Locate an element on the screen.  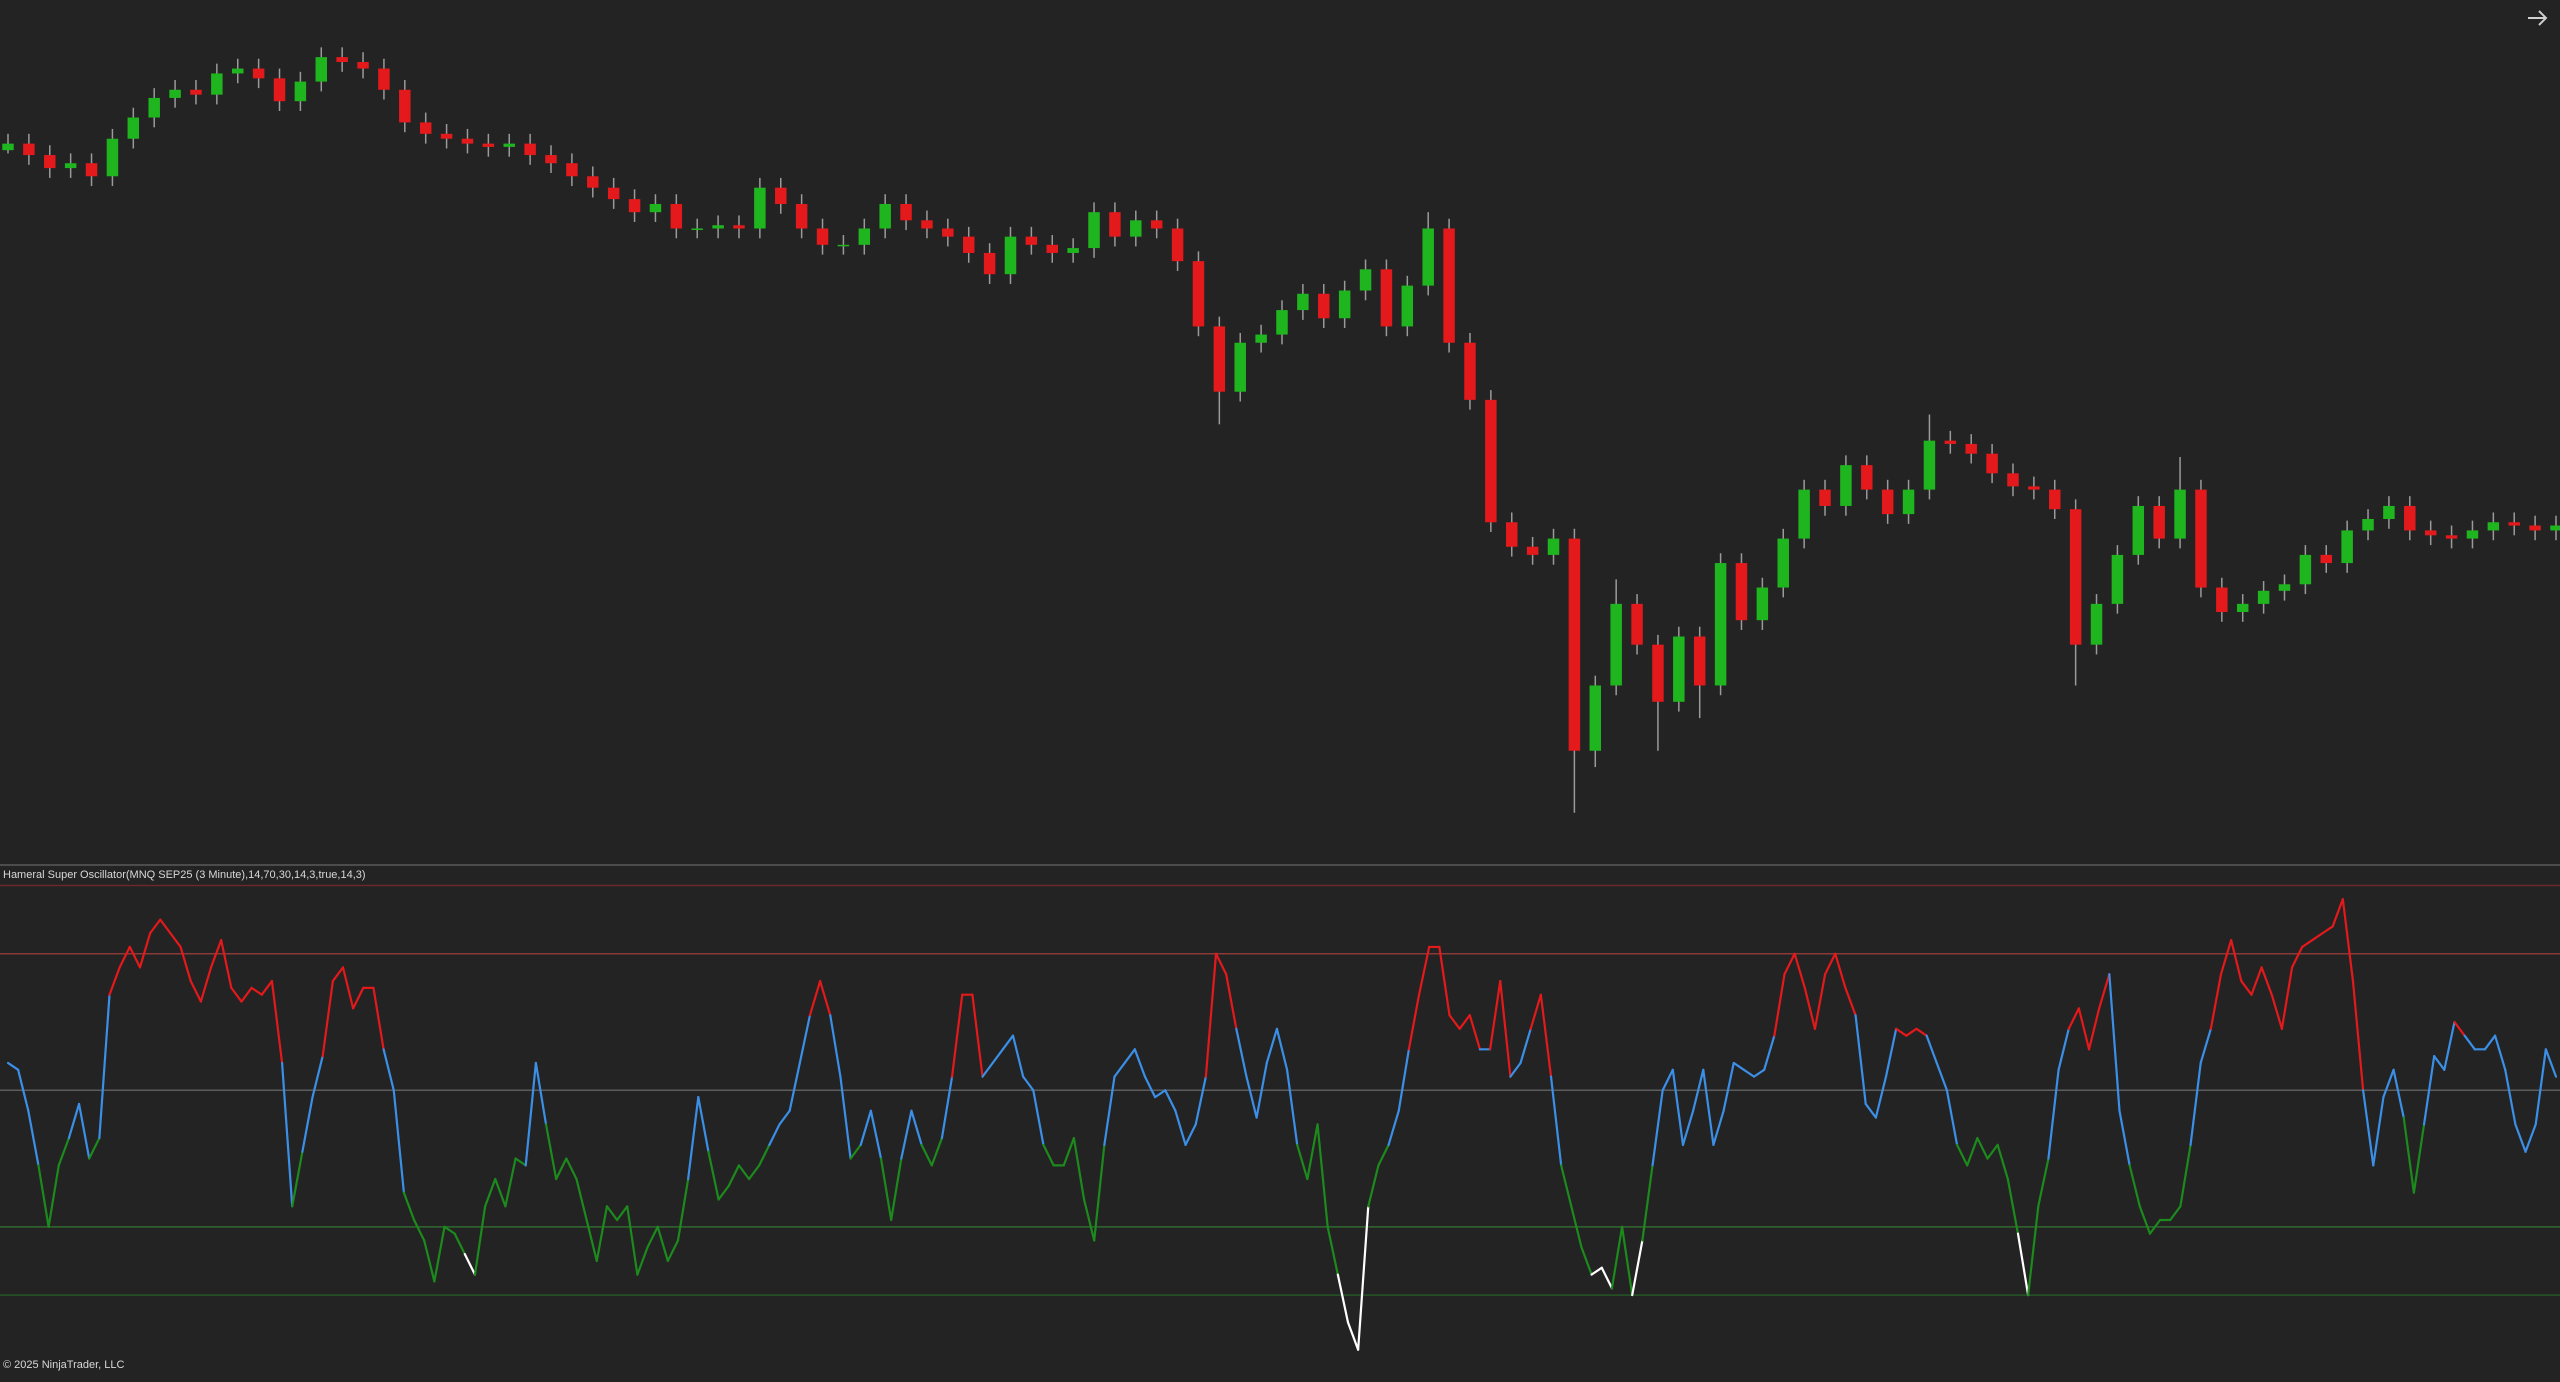
scroll-arrow-icon is located at coordinates (2538, 18).